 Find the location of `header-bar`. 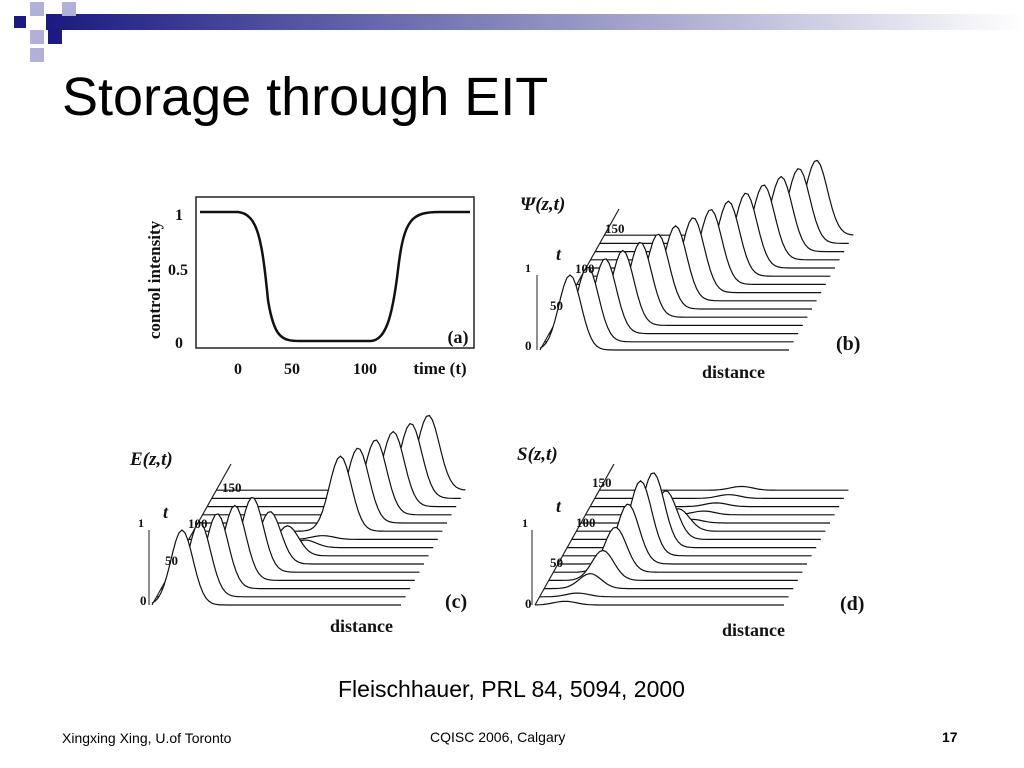

header-bar is located at coordinates (535, 22).